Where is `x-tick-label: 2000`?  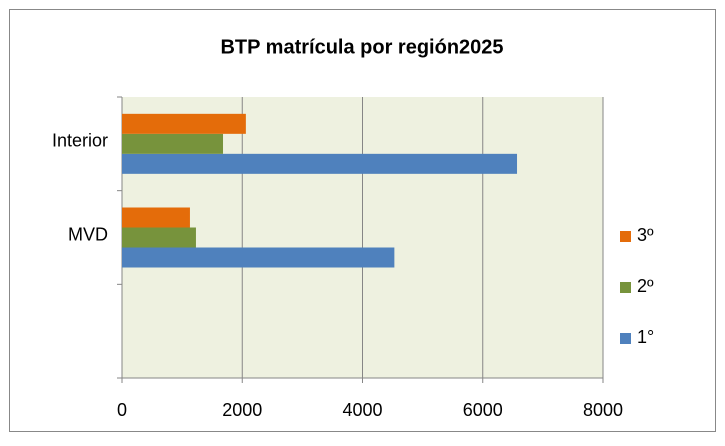
x-tick-label: 2000 is located at coordinates (242, 410).